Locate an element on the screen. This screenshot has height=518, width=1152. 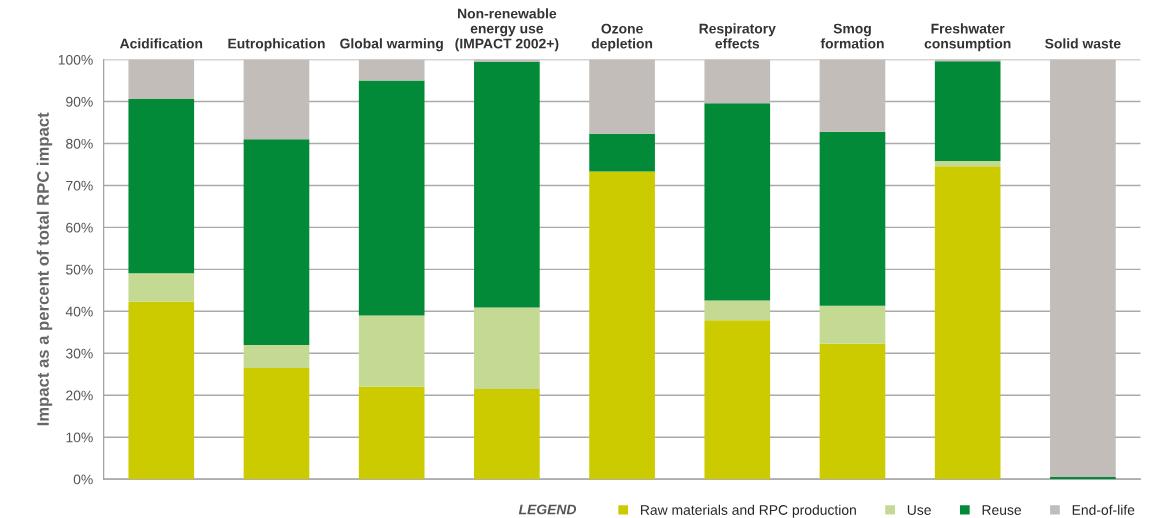
y-tick-label: 50% is located at coordinates (79, 269).